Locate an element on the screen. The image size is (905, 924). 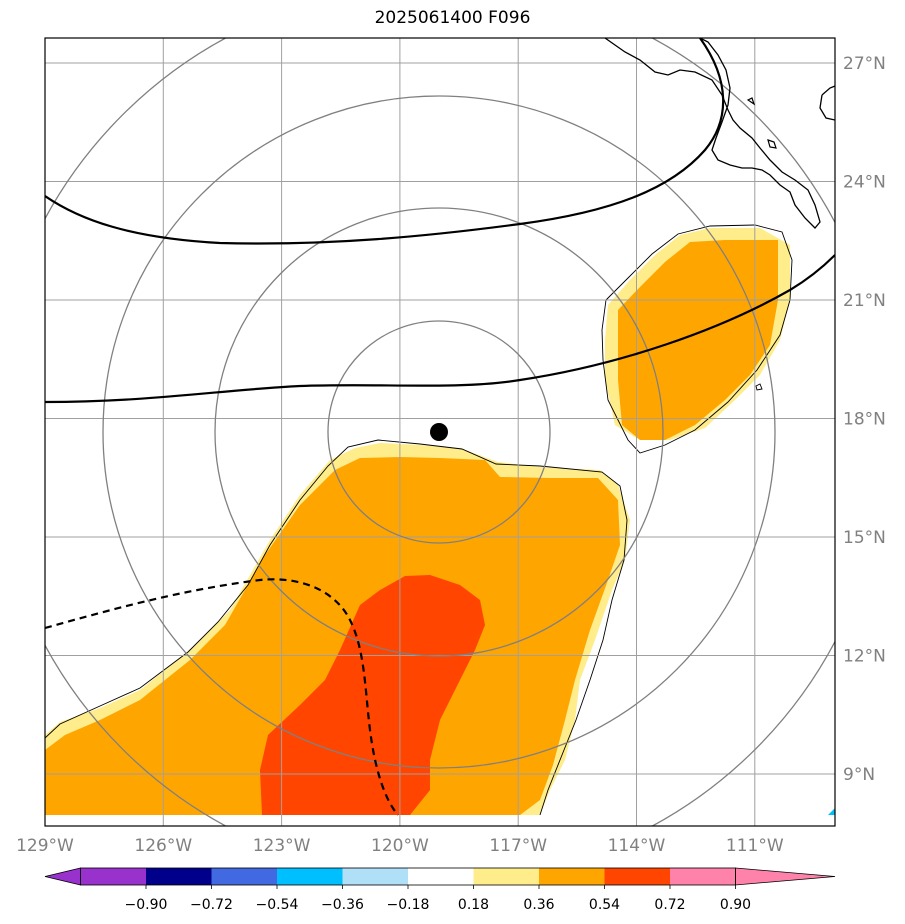
longitude-tick-label: 114°W is located at coordinates (637, 846).